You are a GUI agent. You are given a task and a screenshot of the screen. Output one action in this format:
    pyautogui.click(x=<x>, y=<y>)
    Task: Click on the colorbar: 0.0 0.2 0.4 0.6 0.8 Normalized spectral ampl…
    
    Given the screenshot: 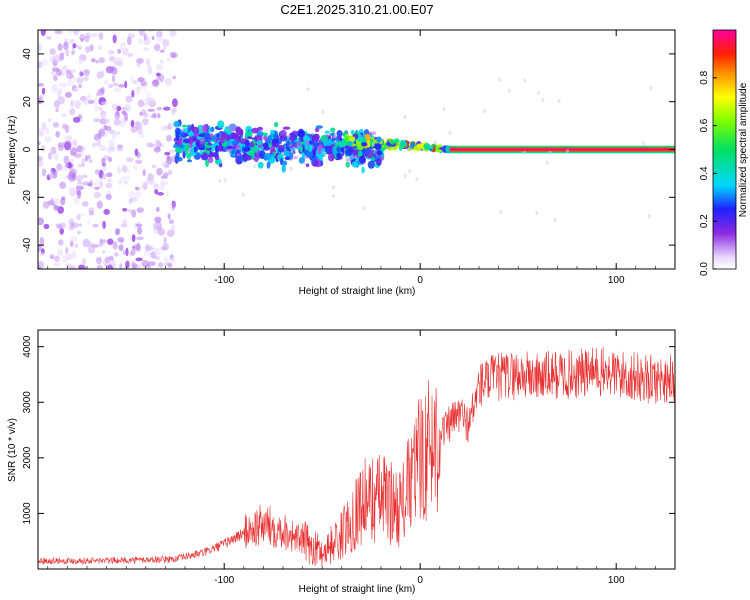 What is the action you would take?
    pyautogui.click(x=724, y=152)
    